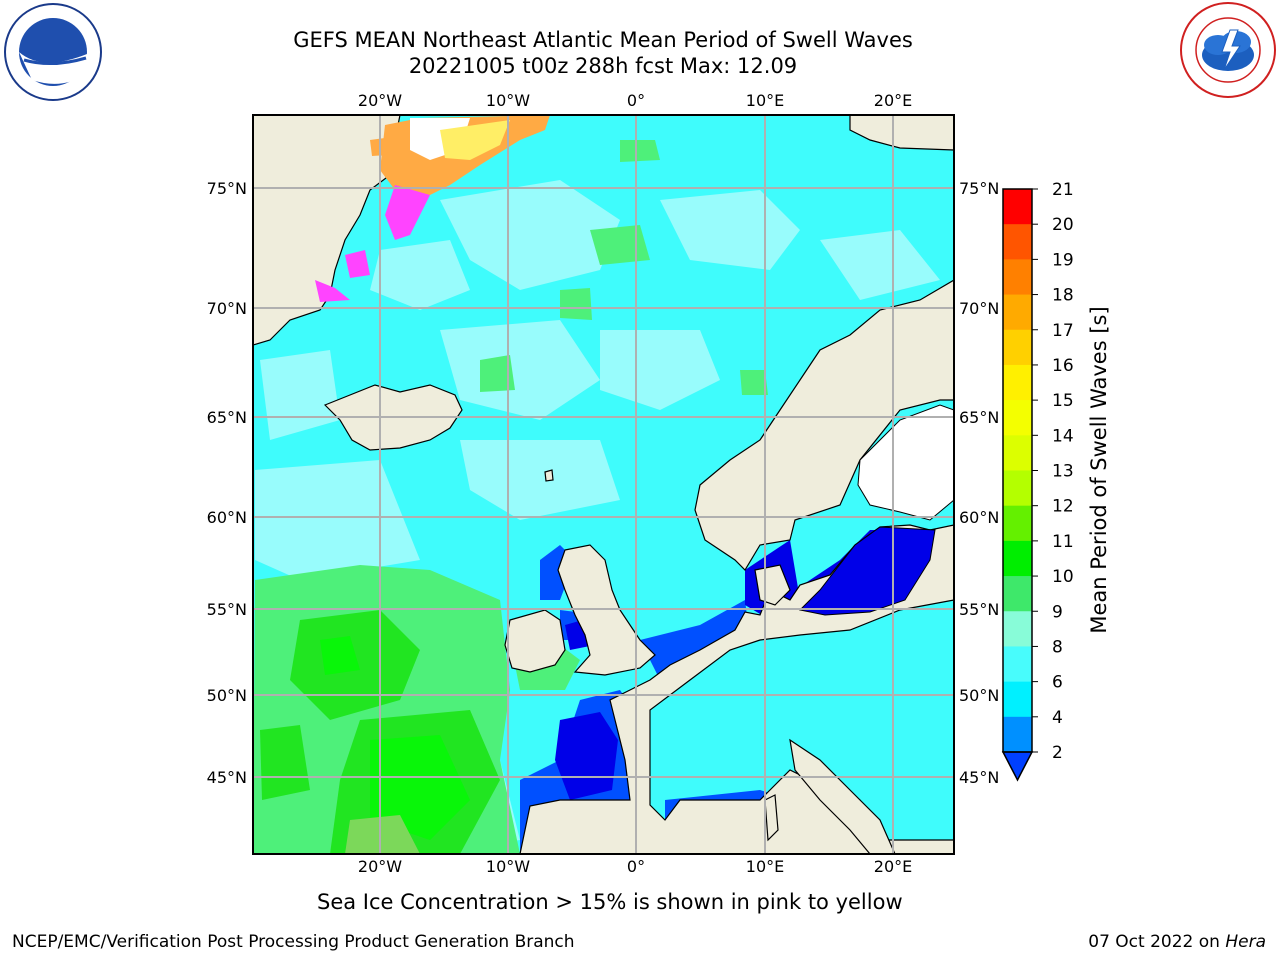 The width and height of the screenshot is (1280, 960). I want to click on colorbar-extend-arrow, so click(1017, 766).